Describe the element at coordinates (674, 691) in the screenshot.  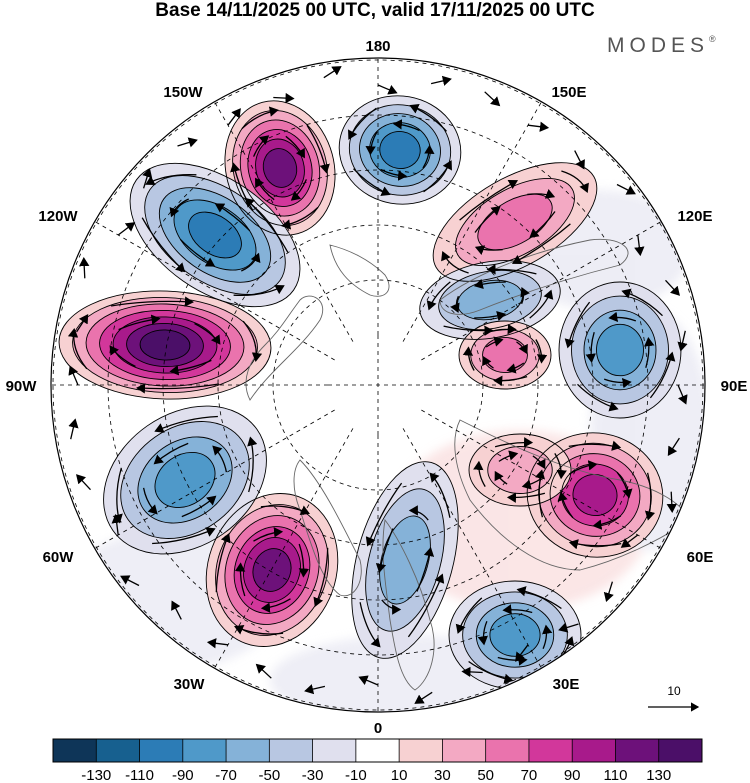
I see `reference-vector-label: 10` at that location.